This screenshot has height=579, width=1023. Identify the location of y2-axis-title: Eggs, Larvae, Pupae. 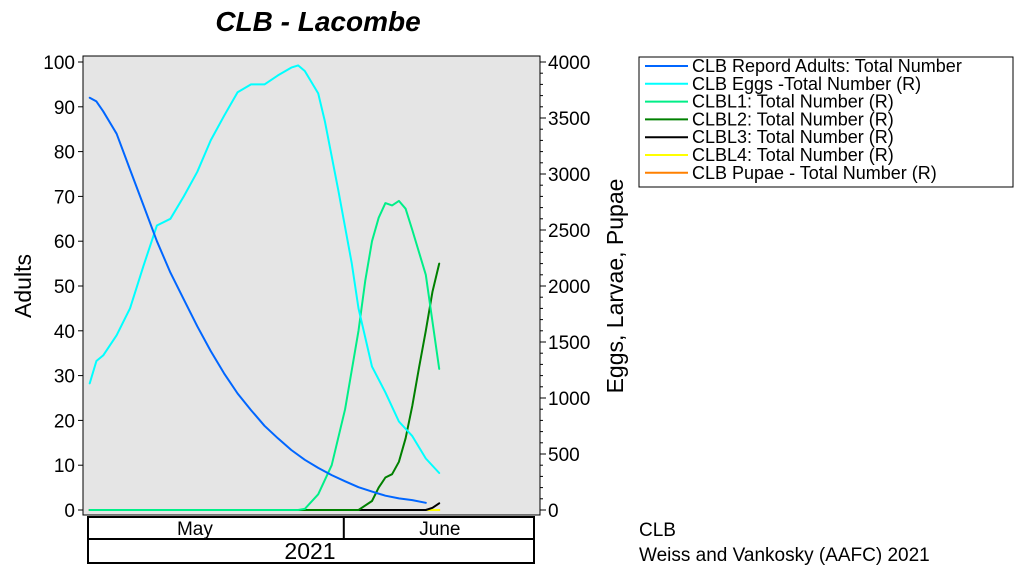
(615, 286).